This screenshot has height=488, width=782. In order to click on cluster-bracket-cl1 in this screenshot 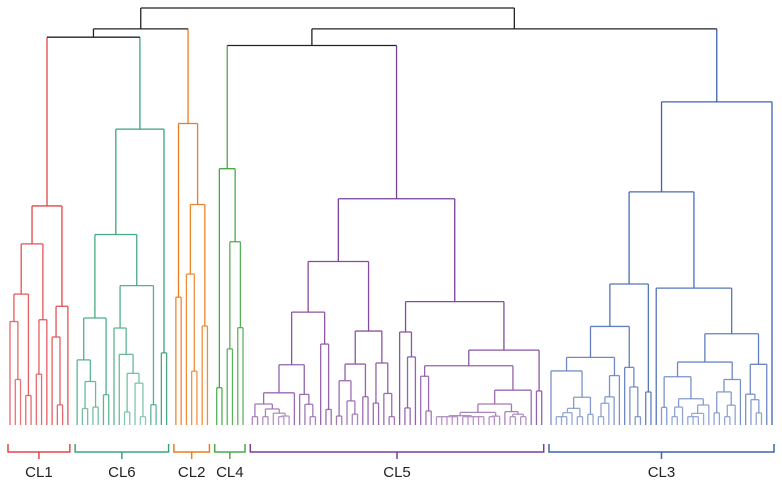, I will do `click(39, 451)`.